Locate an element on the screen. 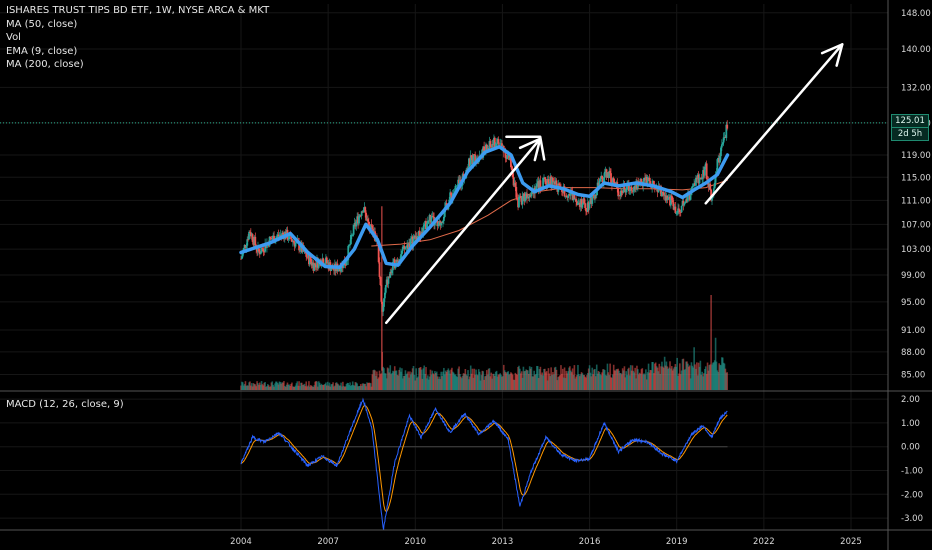 Image resolution: width=932 pixels, height=550 pixels. indicator-ema9: EMA (9, close) is located at coordinates (42, 51).